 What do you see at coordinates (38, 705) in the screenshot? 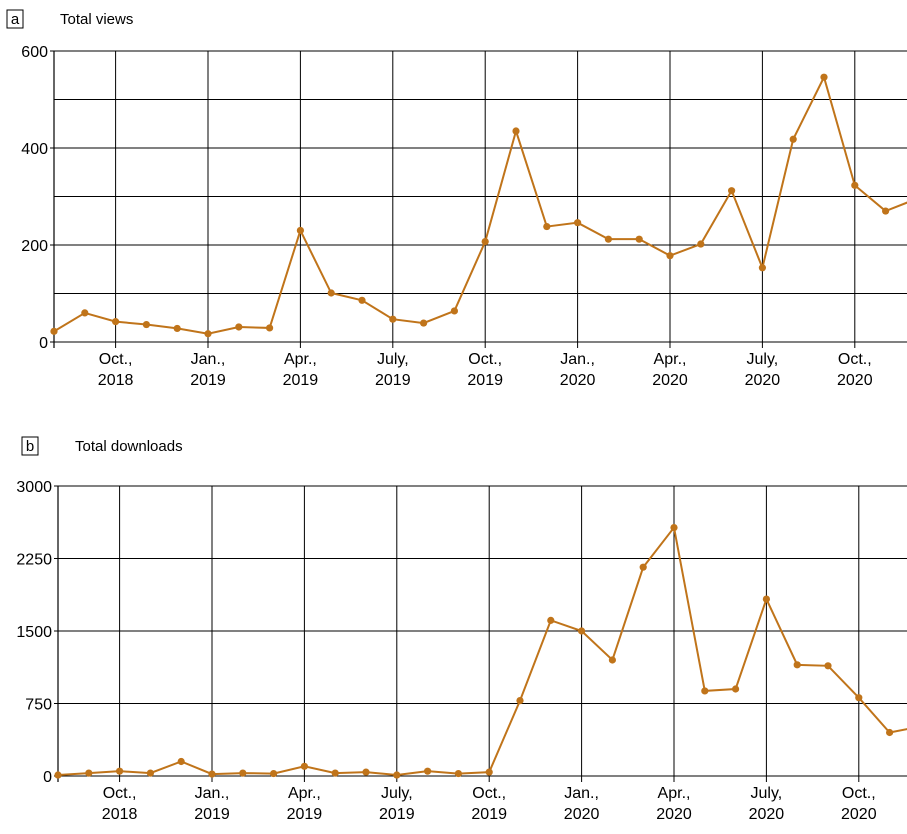
I see `y-tick-label: 750` at bounding box center [38, 705].